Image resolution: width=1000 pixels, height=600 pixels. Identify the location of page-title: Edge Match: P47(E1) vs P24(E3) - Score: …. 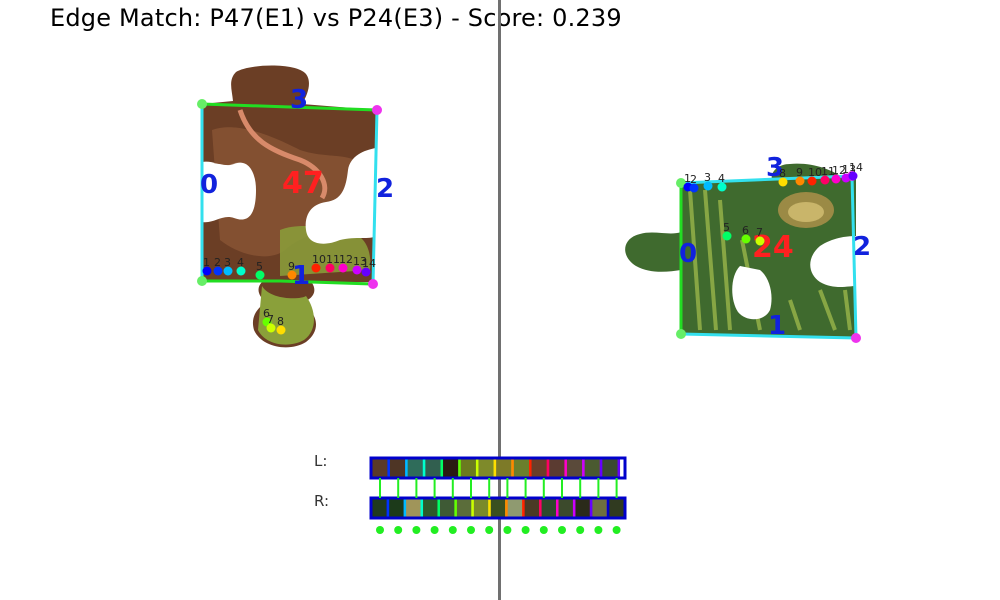
(336, 18).